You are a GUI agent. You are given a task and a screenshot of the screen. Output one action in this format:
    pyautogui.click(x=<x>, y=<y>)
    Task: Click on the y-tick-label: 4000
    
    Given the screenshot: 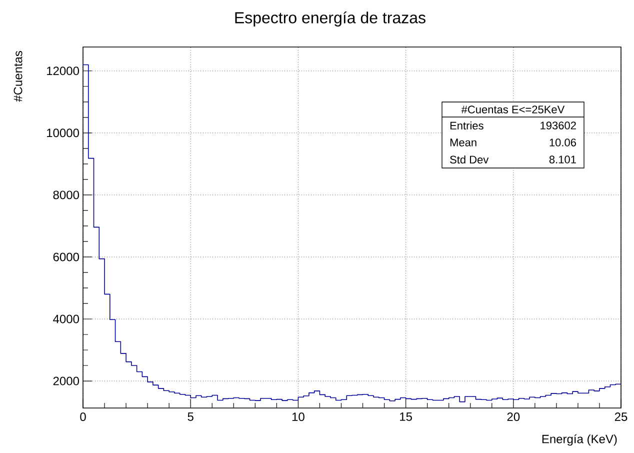 What is the action you would take?
    pyautogui.click(x=66, y=319)
    